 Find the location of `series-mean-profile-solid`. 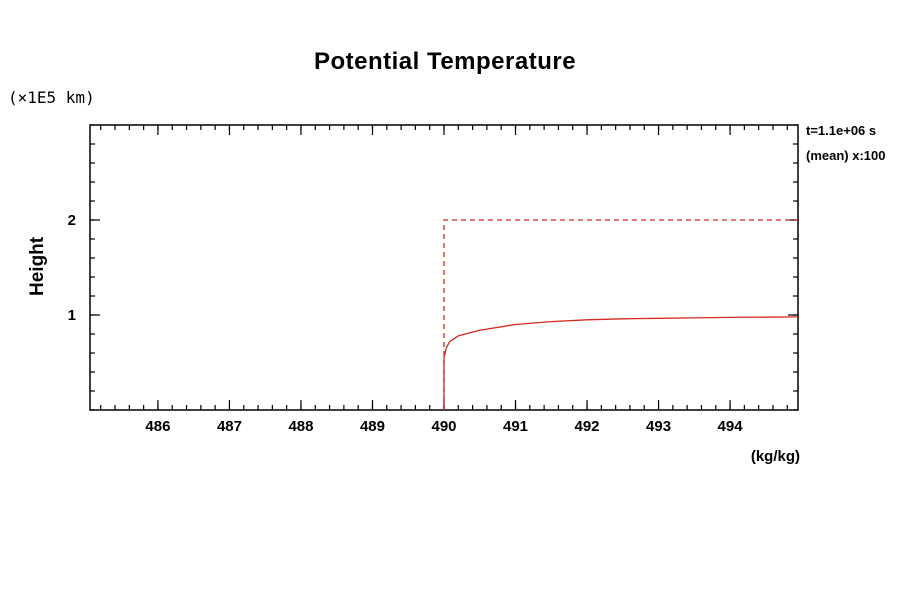

series-mean-profile-solid is located at coordinates (621, 363).